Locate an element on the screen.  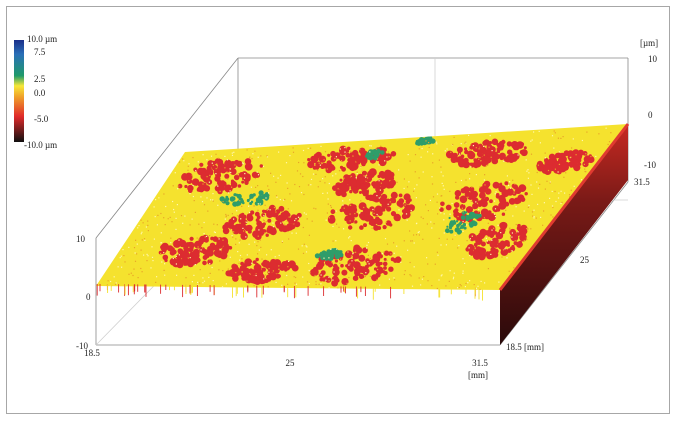
right-edge-highlight is located at coordinates (564, 207).